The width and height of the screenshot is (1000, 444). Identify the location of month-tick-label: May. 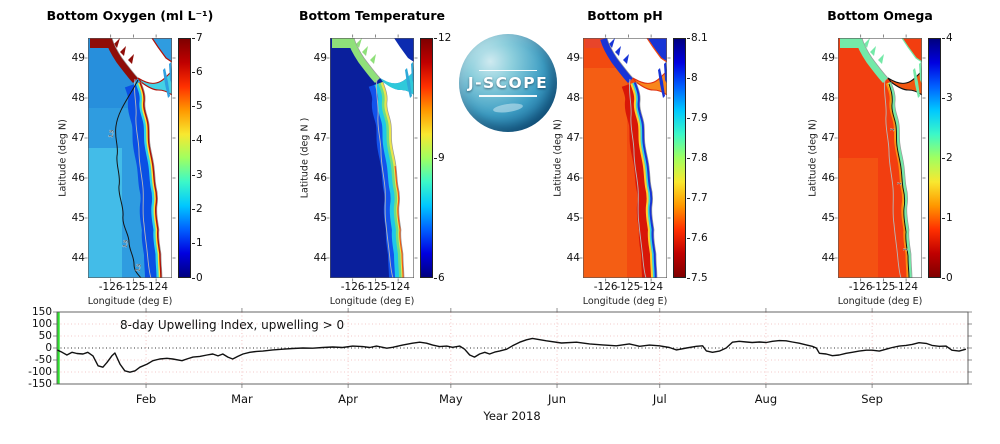
(450, 399).